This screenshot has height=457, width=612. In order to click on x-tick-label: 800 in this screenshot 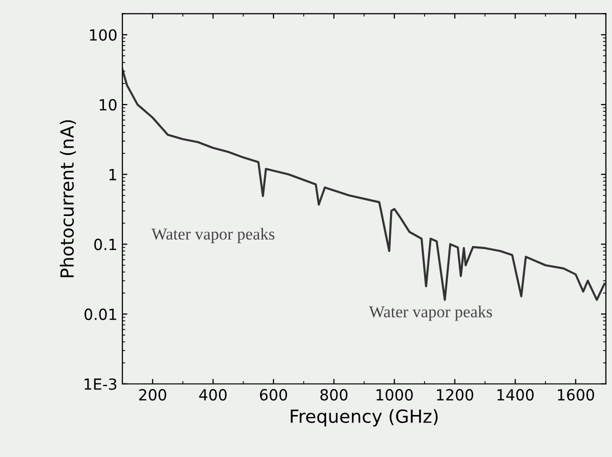, I will do `click(334, 395)`.